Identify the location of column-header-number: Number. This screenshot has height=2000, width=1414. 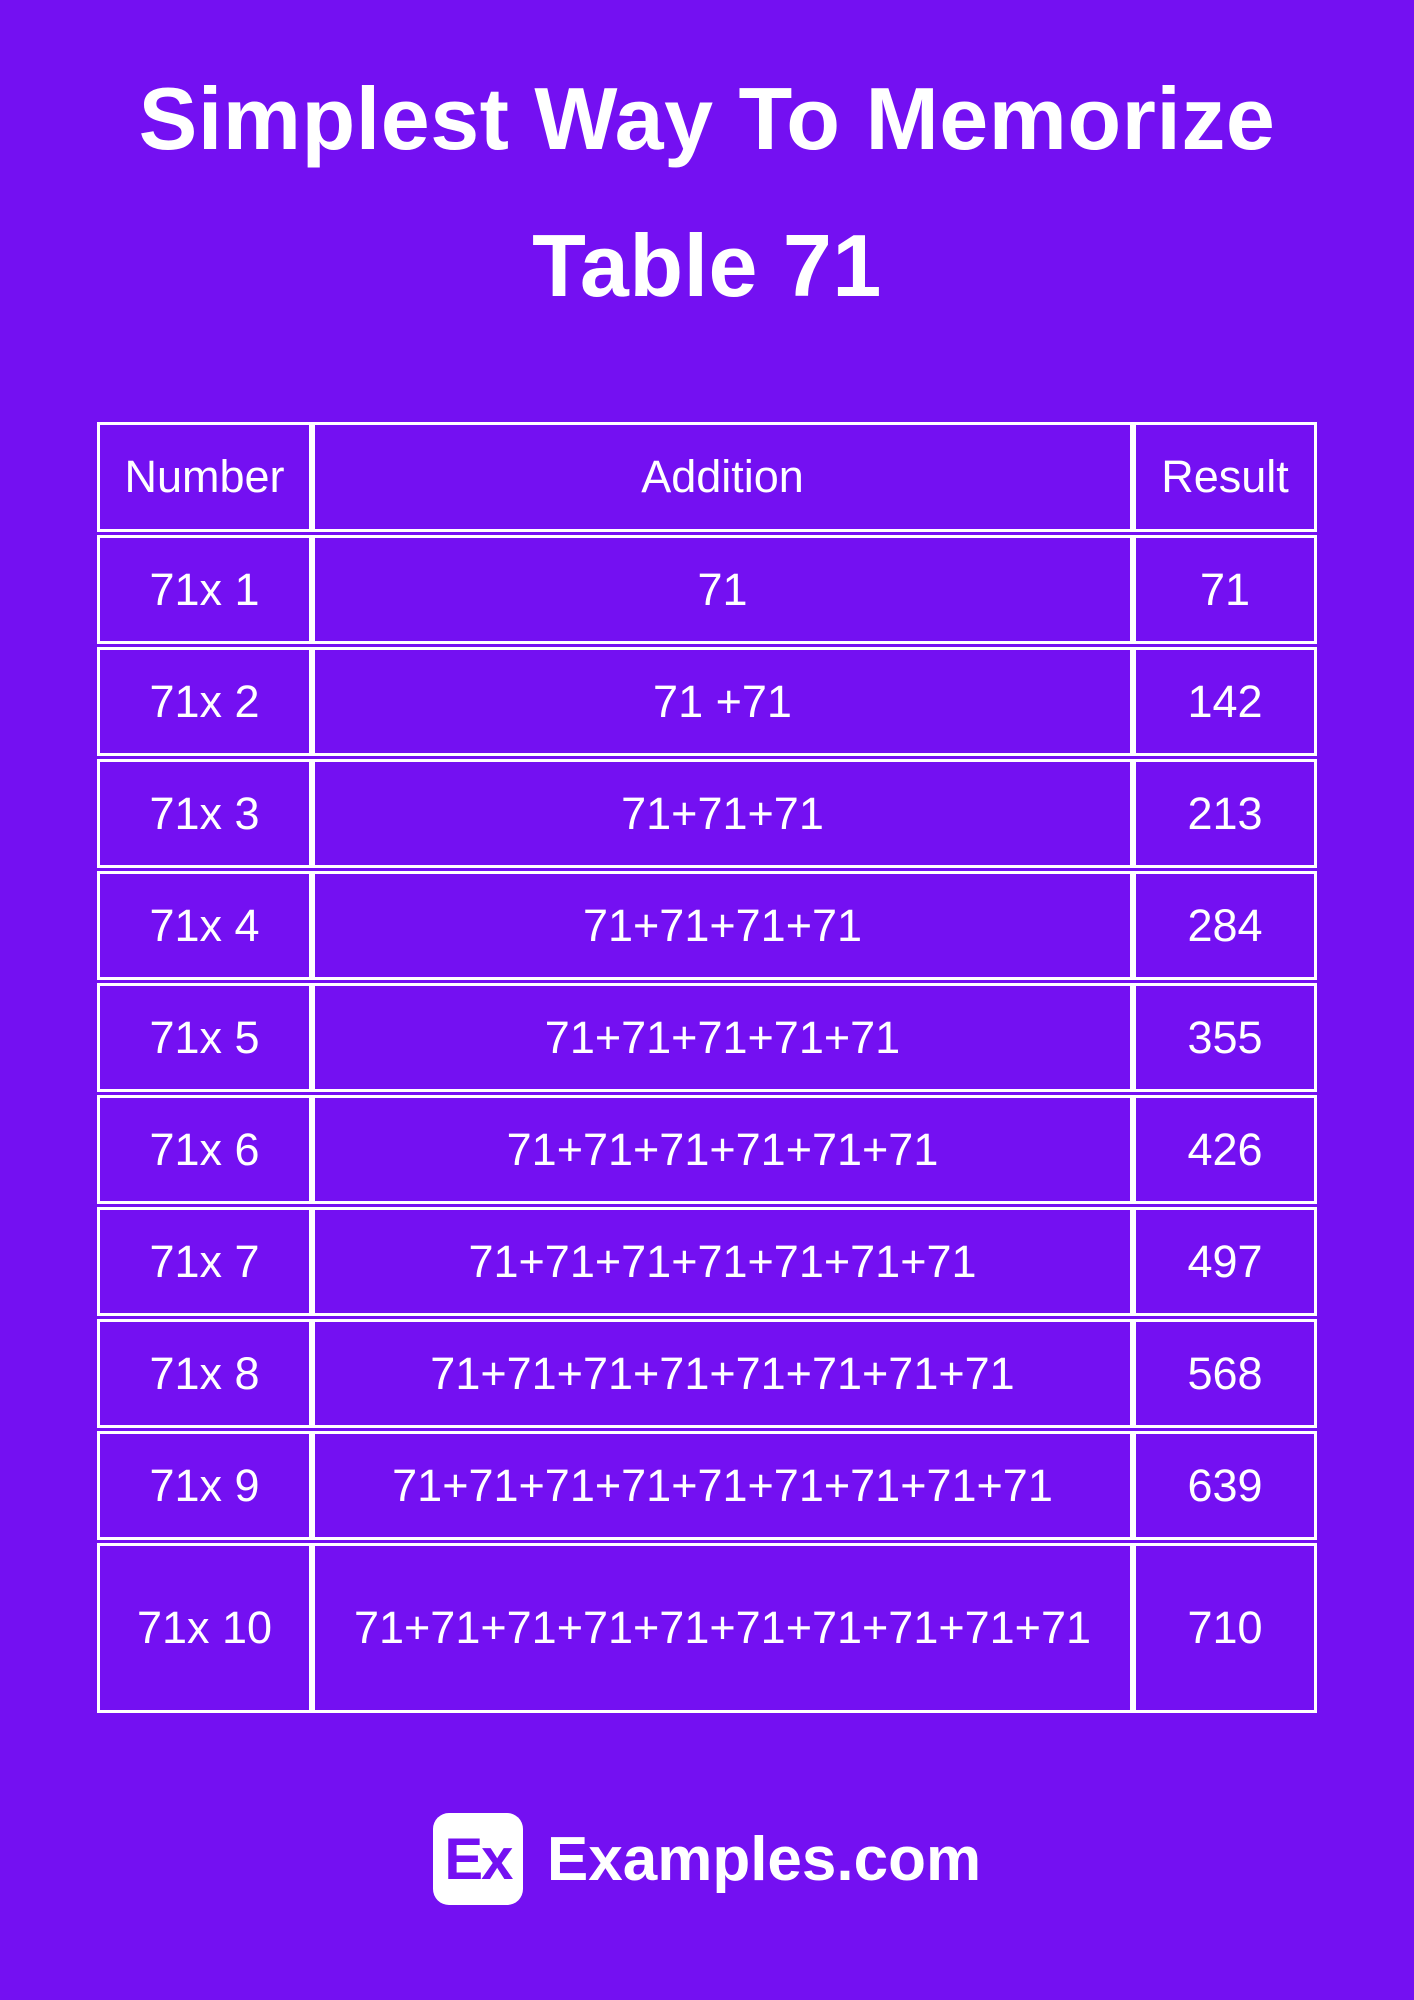
(204, 477).